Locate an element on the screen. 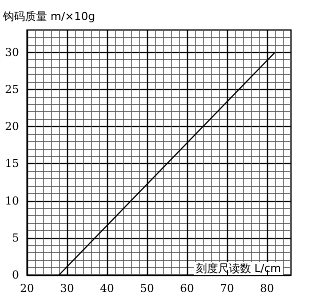  y-tick-label: 20 is located at coordinates (12, 127).